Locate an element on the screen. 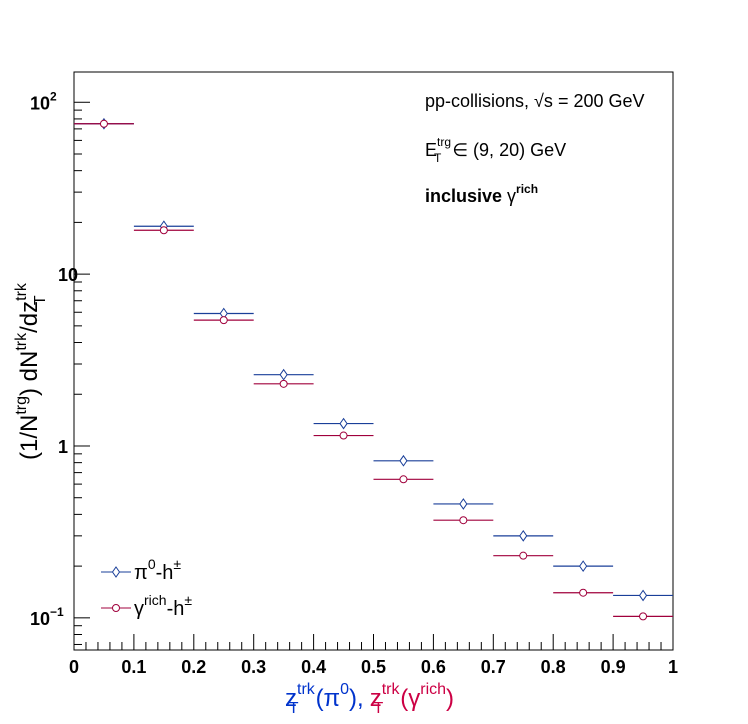  annotation-selection: inclusive γrich is located at coordinates (481, 194).